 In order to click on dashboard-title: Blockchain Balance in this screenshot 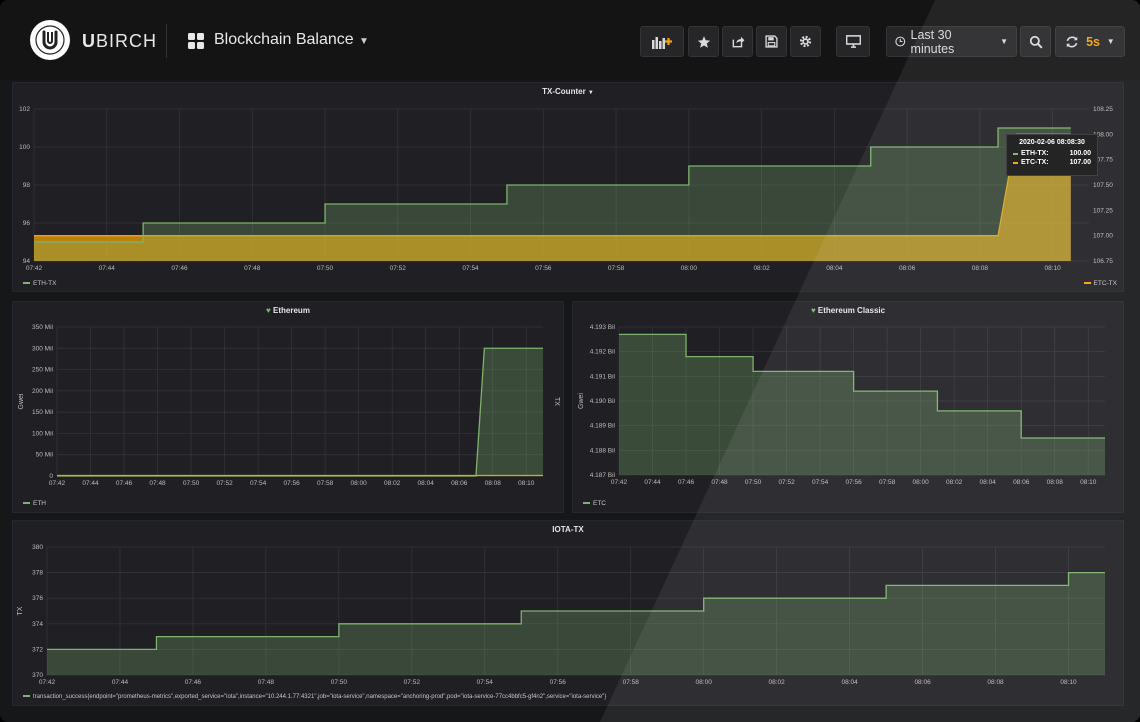, I will do `click(284, 39)`.